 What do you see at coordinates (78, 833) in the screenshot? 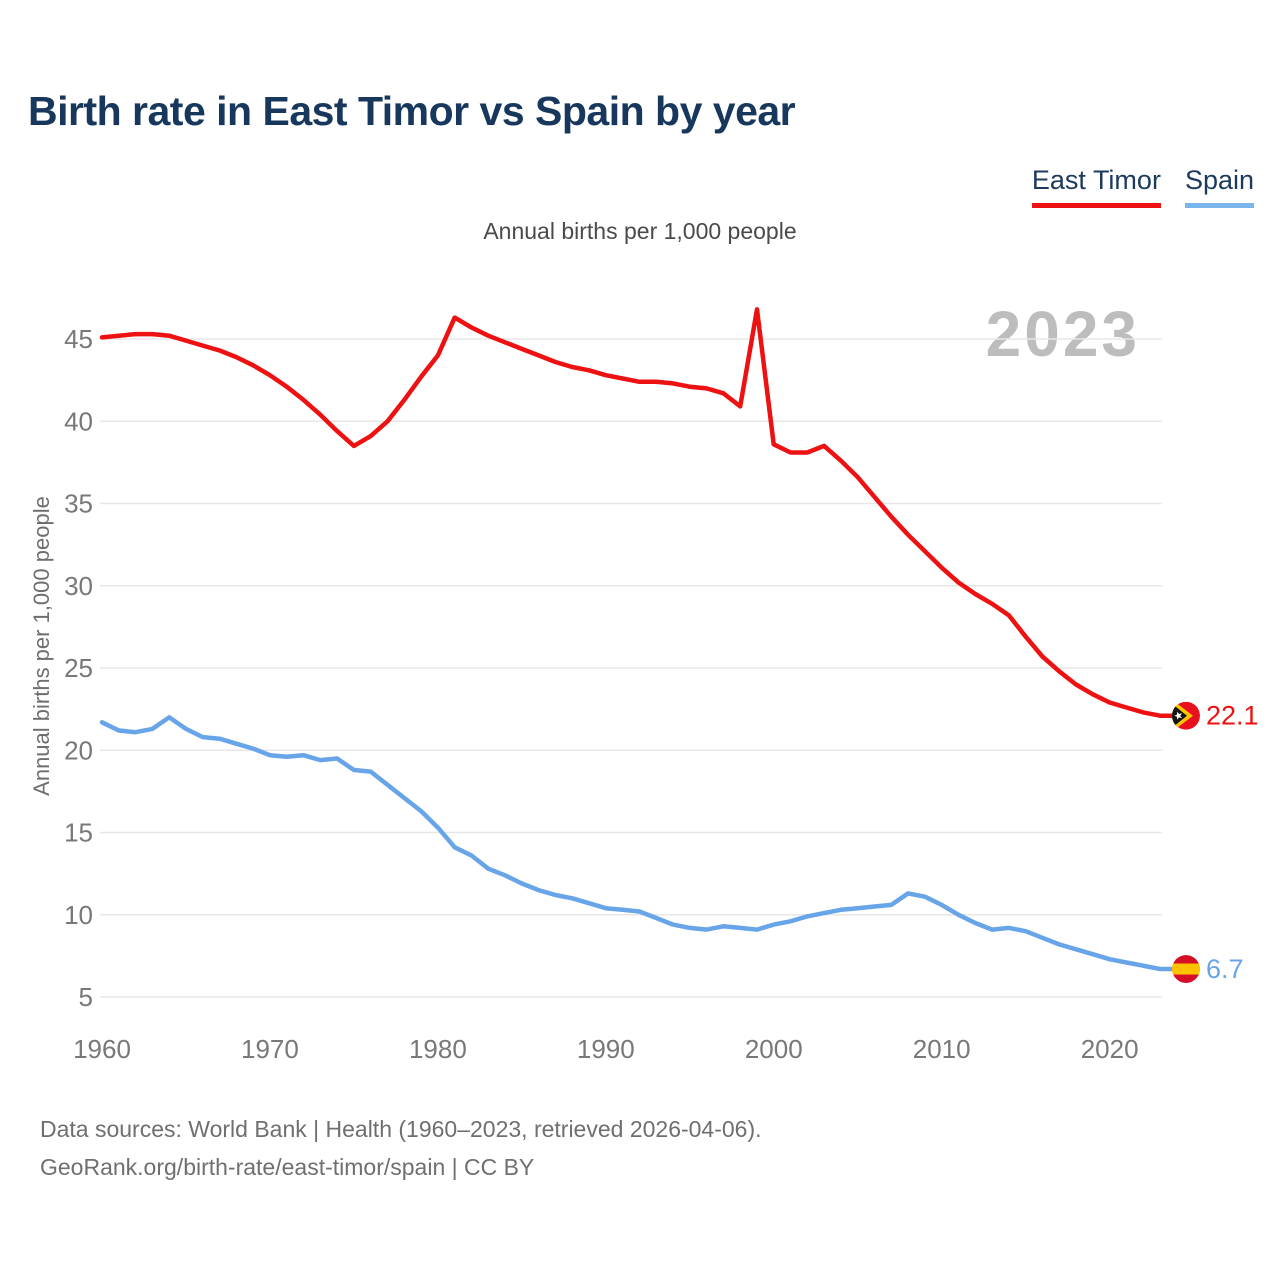
I see `y-tick-label: 15` at bounding box center [78, 833].